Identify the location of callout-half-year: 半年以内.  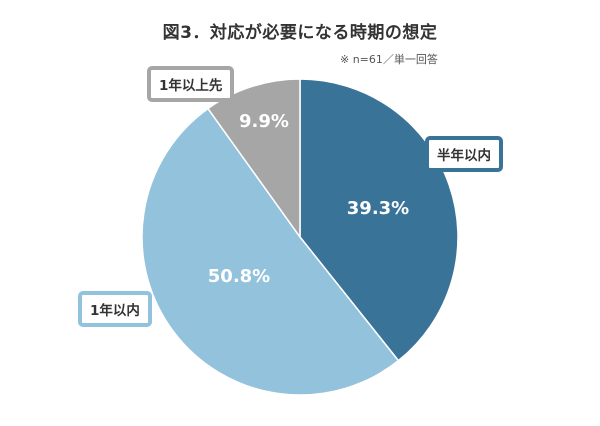
(464, 154).